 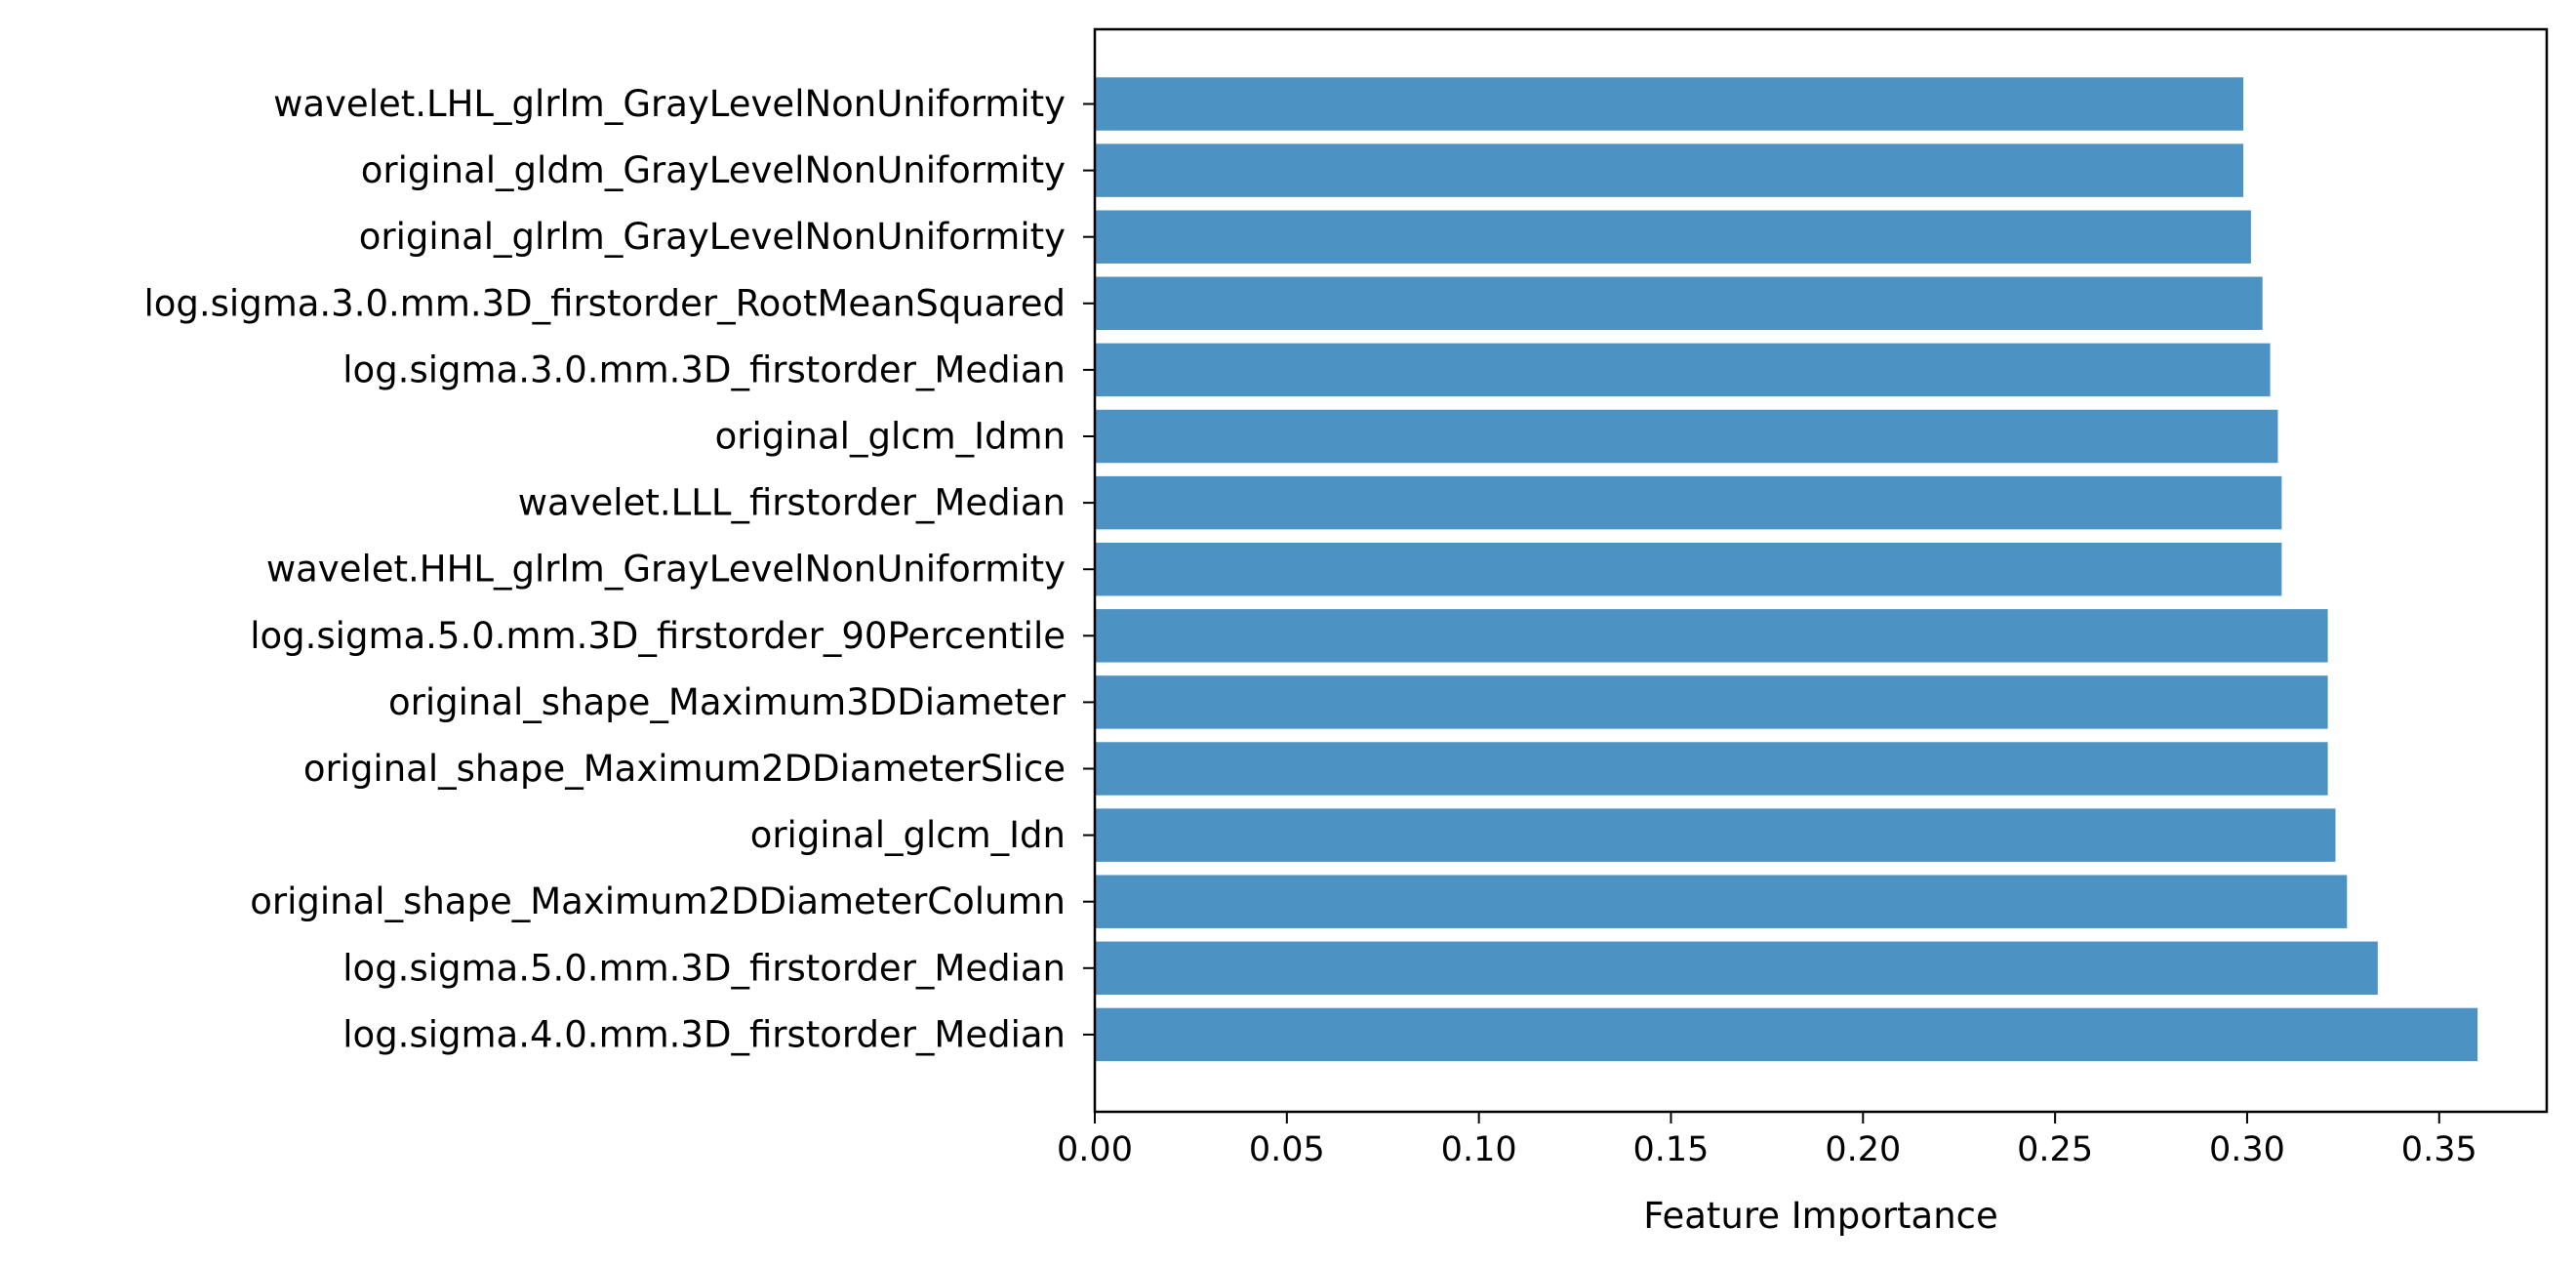 I want to click on x-tick-label: 0.00, so click(x=1095, y=1149).